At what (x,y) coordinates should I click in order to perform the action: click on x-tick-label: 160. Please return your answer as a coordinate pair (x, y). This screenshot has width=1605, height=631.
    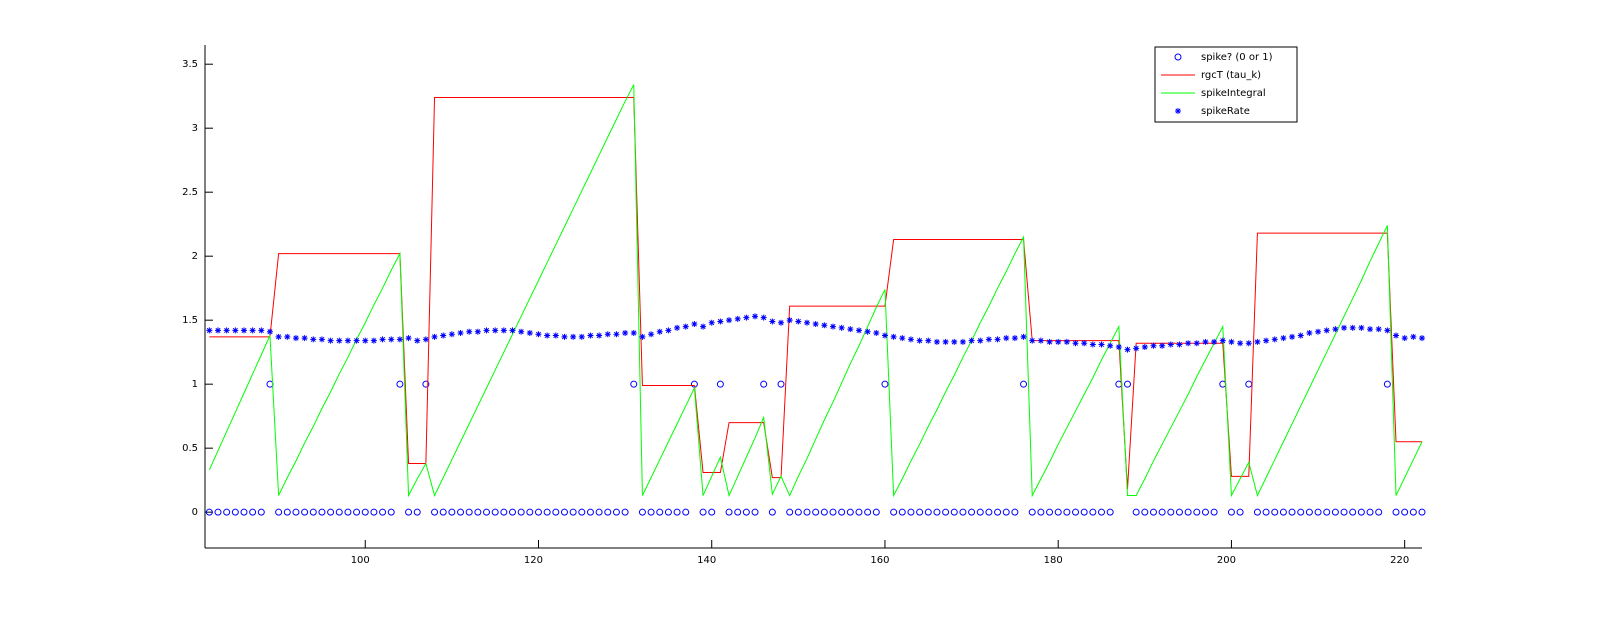
    Looking at the image, I should click on (879, 560).